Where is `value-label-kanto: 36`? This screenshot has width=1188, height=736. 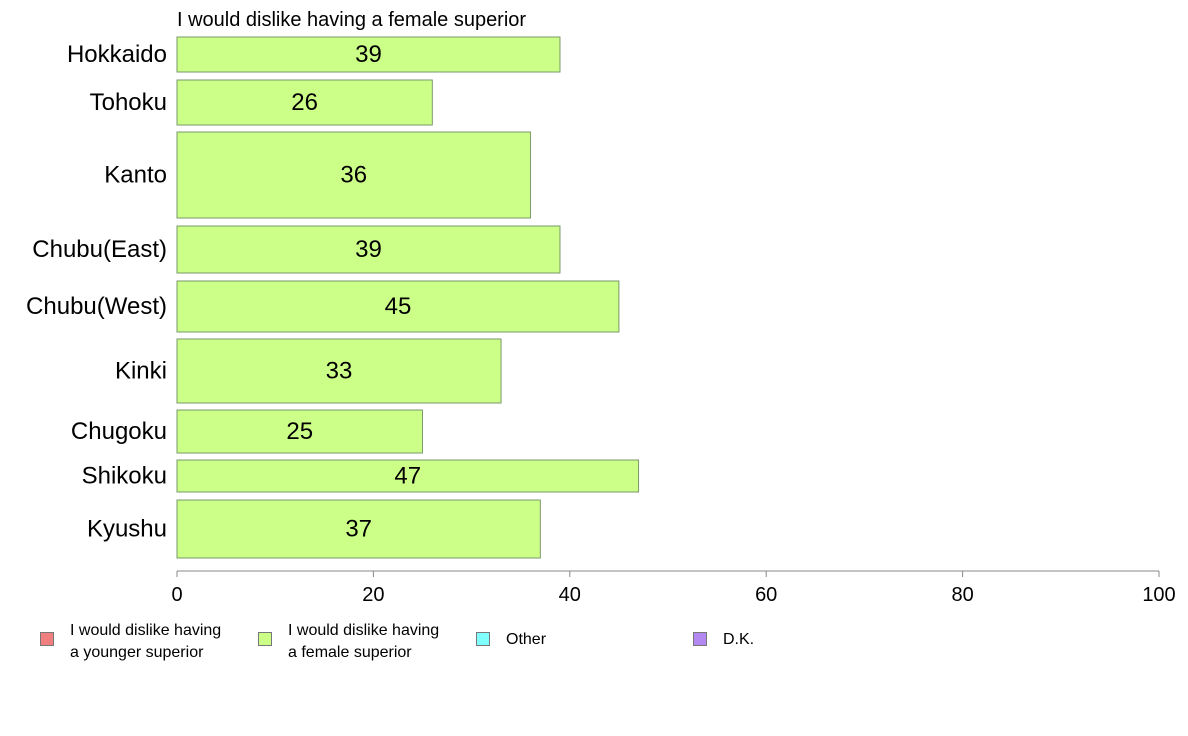
value-label-kanto: 36 is located at coordinates (353, 175).